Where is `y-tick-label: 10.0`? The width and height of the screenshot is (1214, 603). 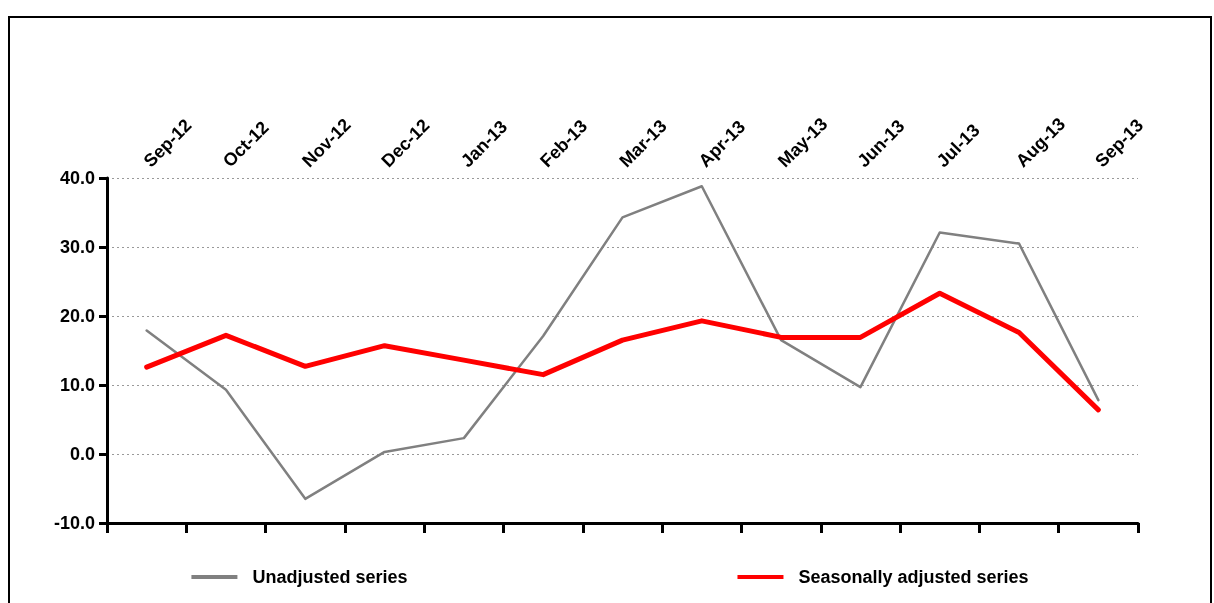 y-tick-label: 10.0 is located at coordinates (77, 385).